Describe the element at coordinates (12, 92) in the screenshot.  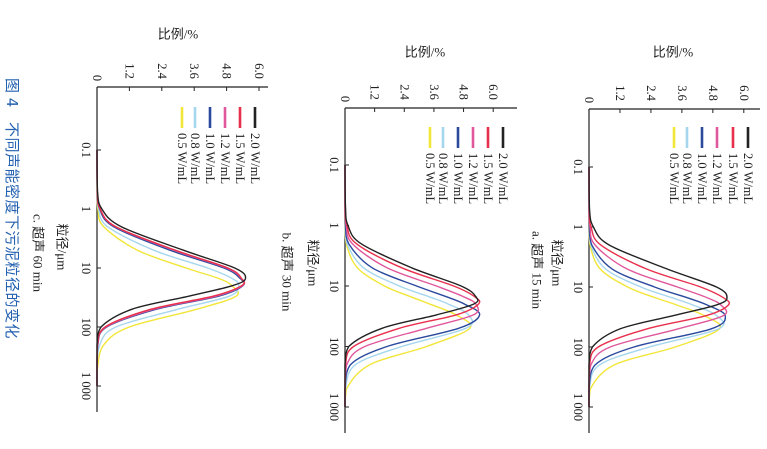
I see `caption-number: 图 4` at that location.